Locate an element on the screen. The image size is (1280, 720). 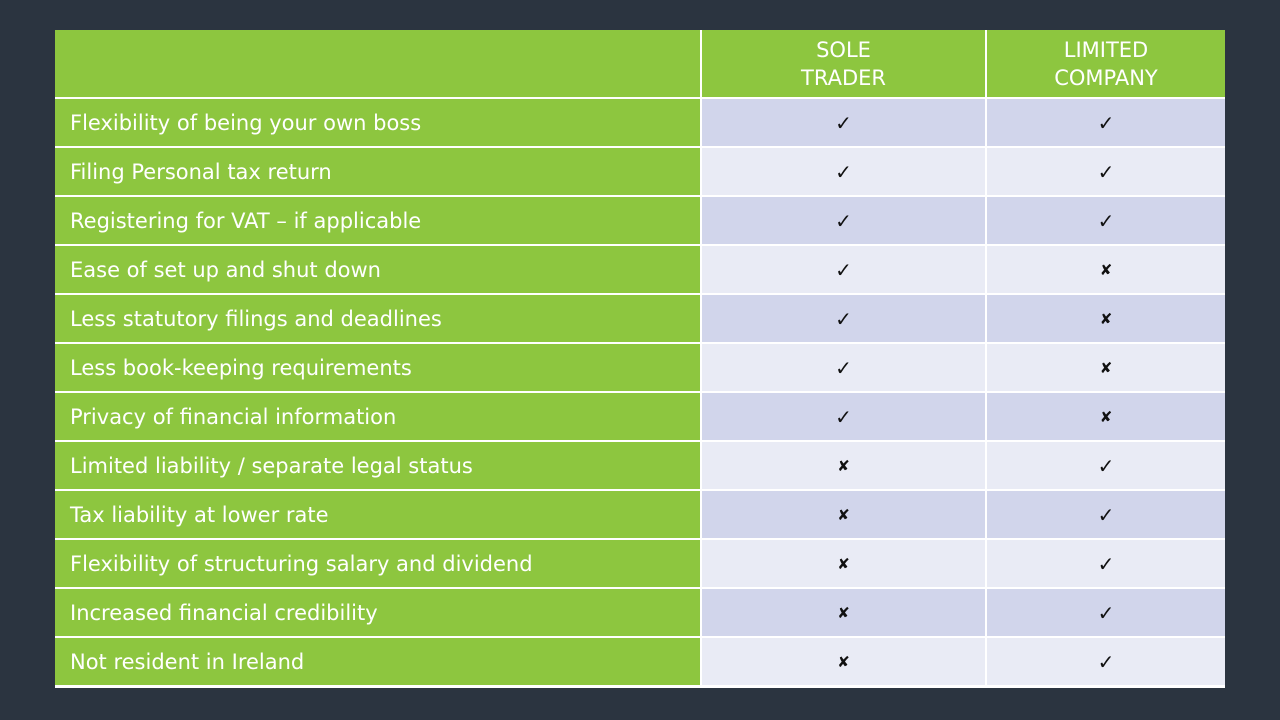
row-label: Less statutory filings and deadlines is located at coordinates (377, 318).